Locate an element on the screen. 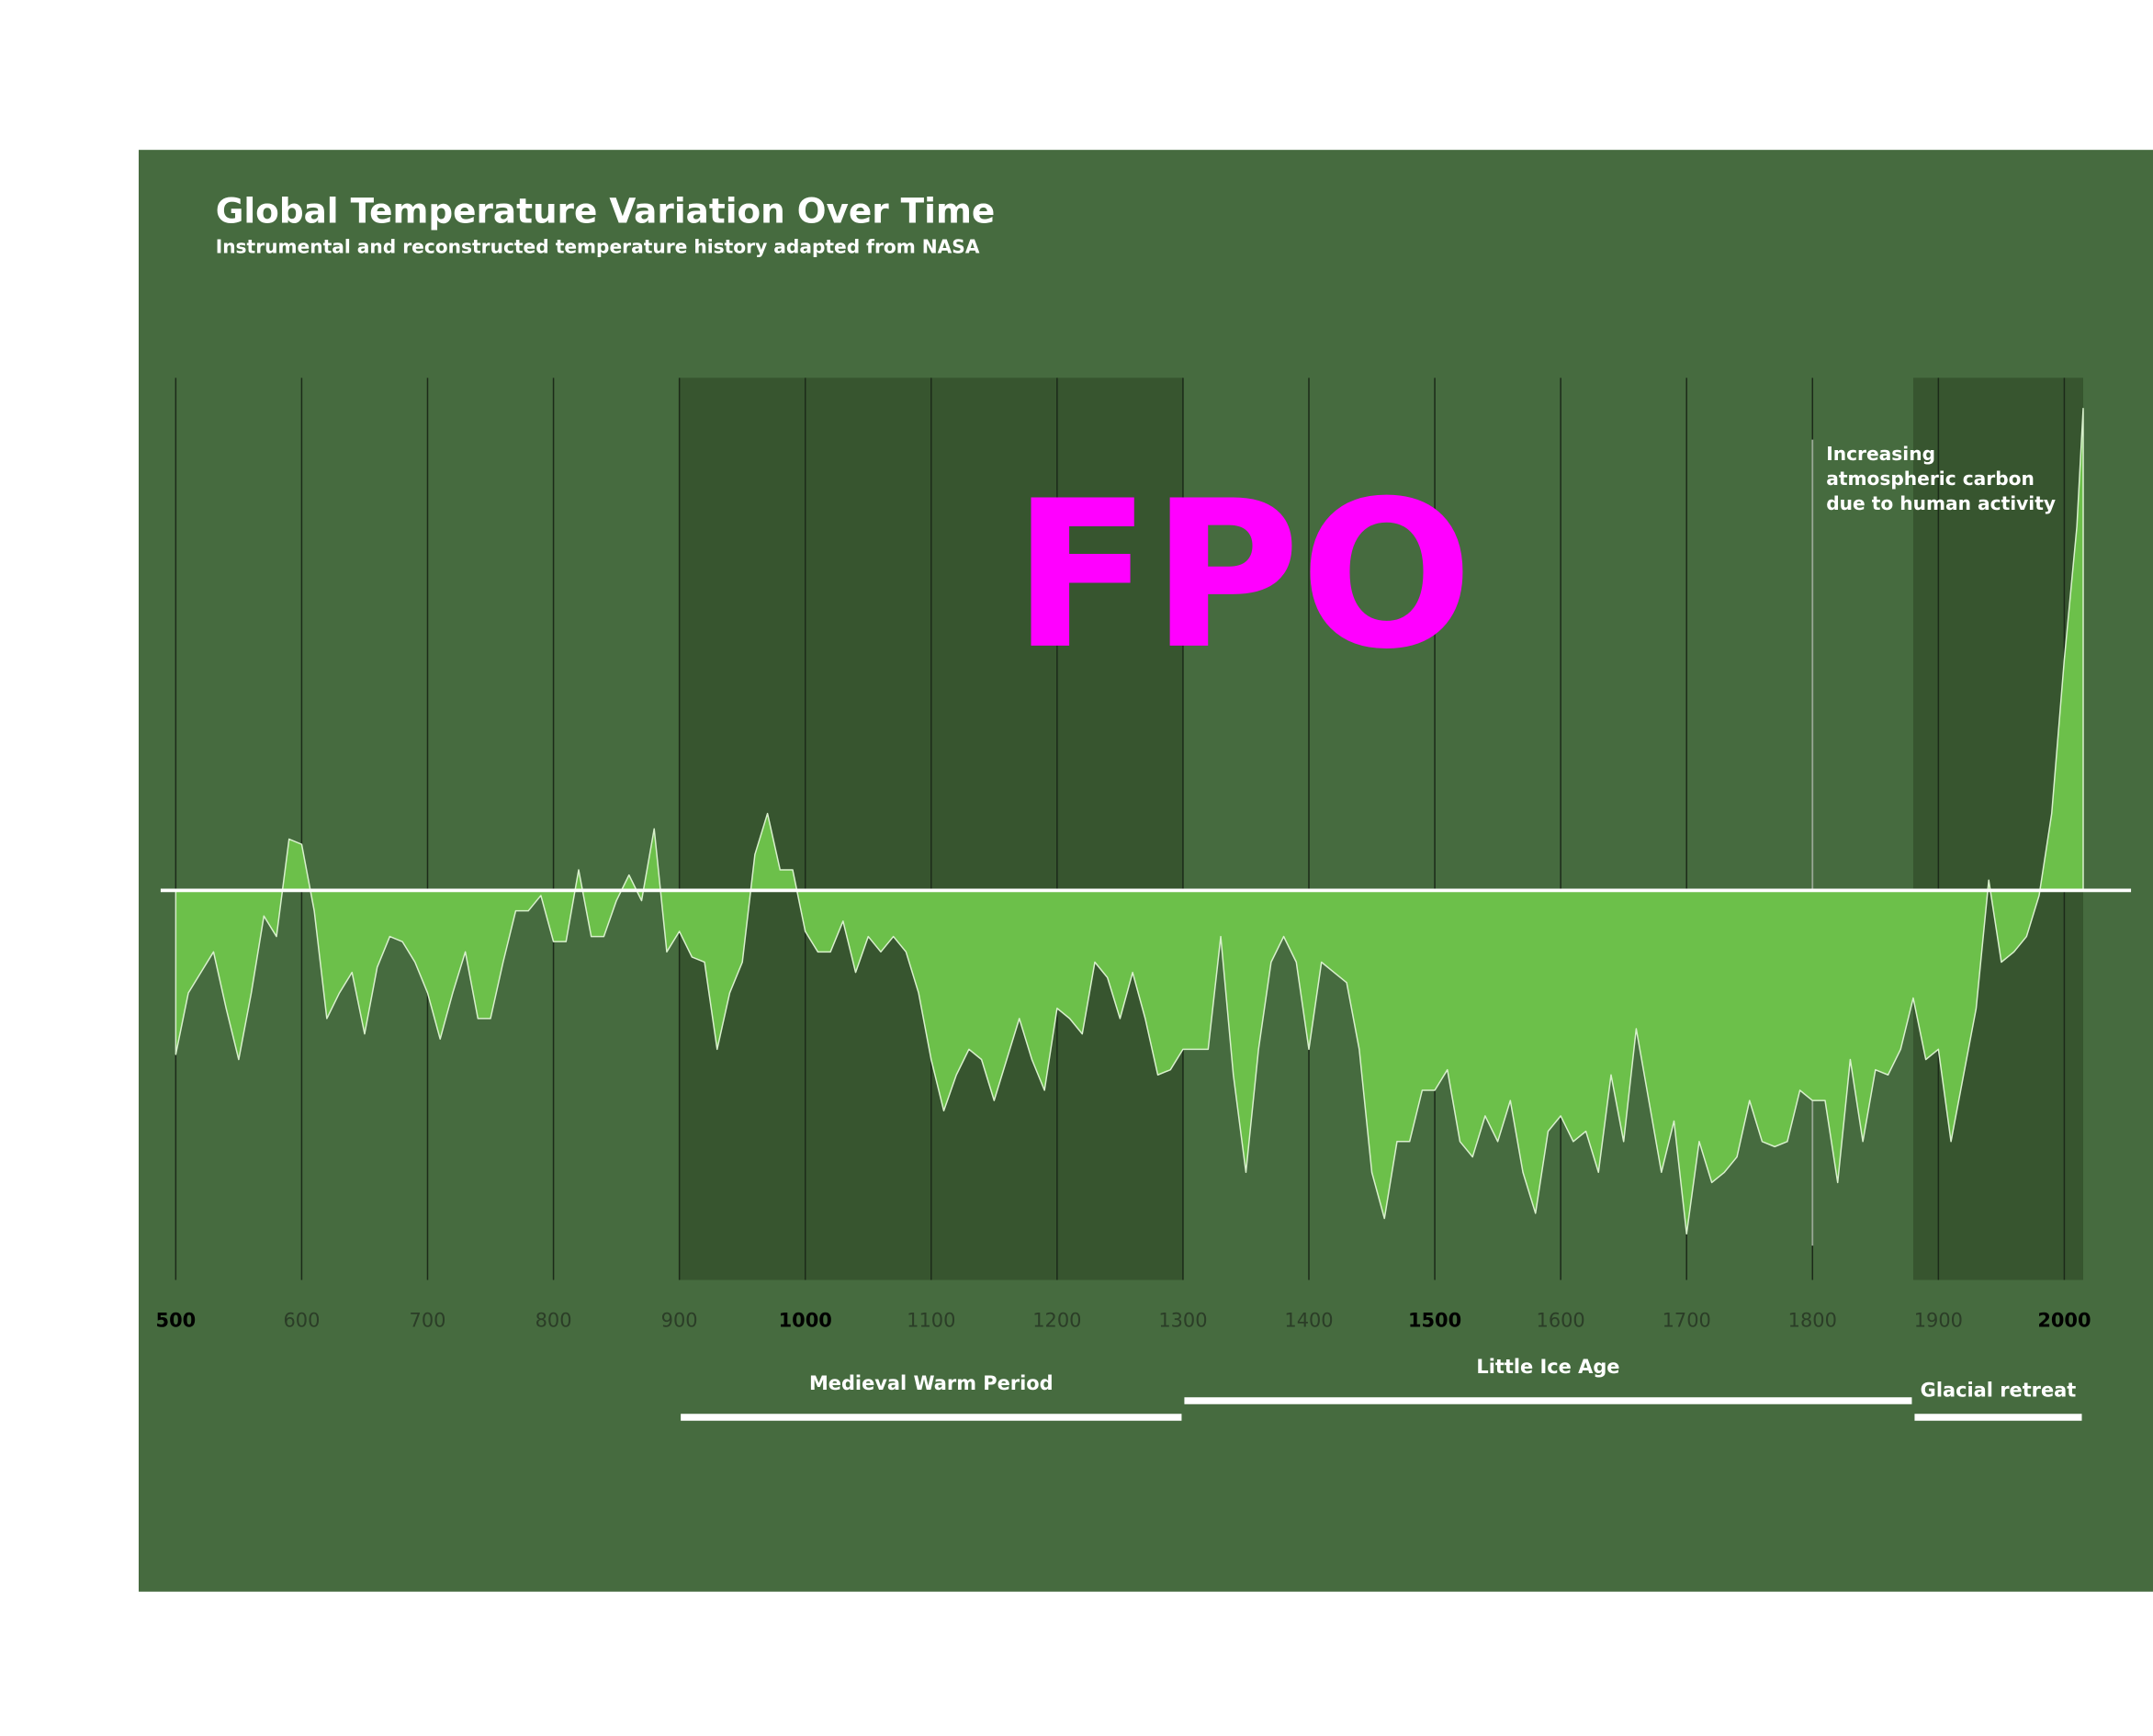 Image resolution: width=2153 pixels, height=1736 pixels. x-tick-label: 1100 is located at coordinates (931, 1320).